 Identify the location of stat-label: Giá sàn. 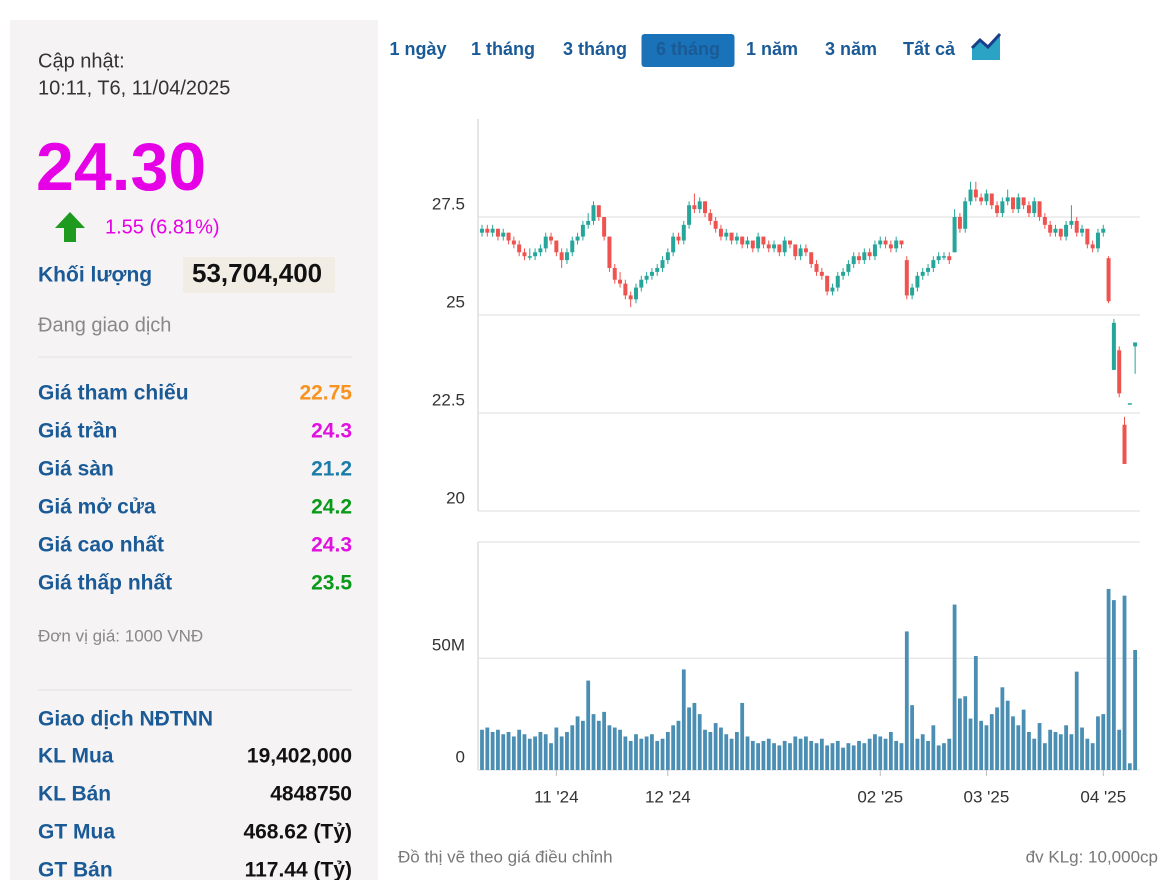
(76, 469).